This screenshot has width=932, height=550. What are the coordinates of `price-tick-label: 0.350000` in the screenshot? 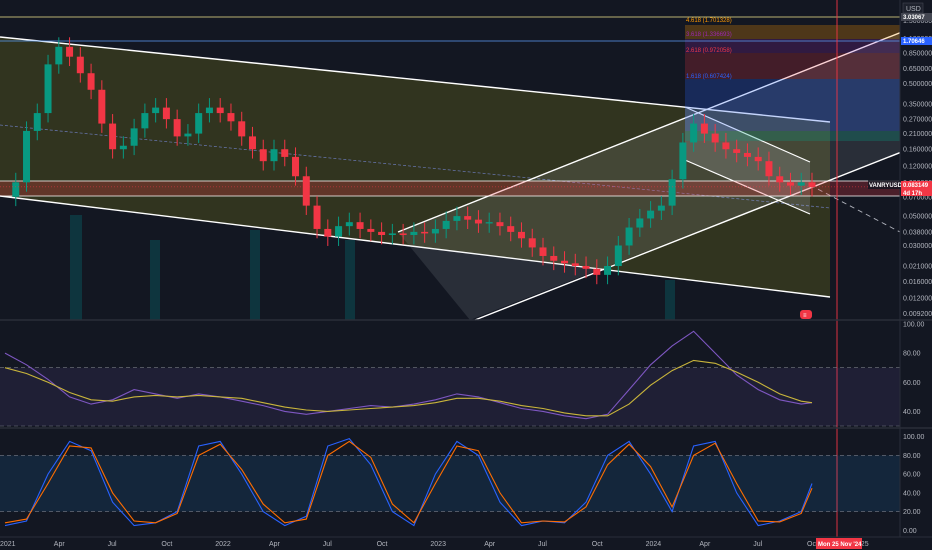 It's located at (917, 105).